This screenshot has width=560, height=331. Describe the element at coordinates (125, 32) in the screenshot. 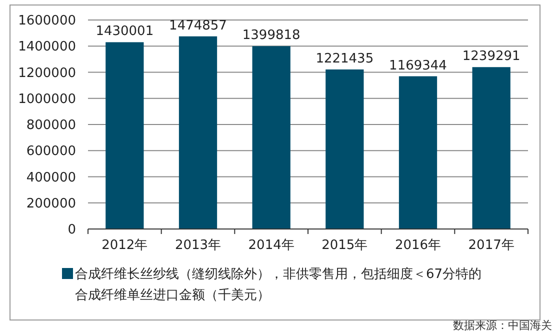

I see `data-label: 1430001` at that location.